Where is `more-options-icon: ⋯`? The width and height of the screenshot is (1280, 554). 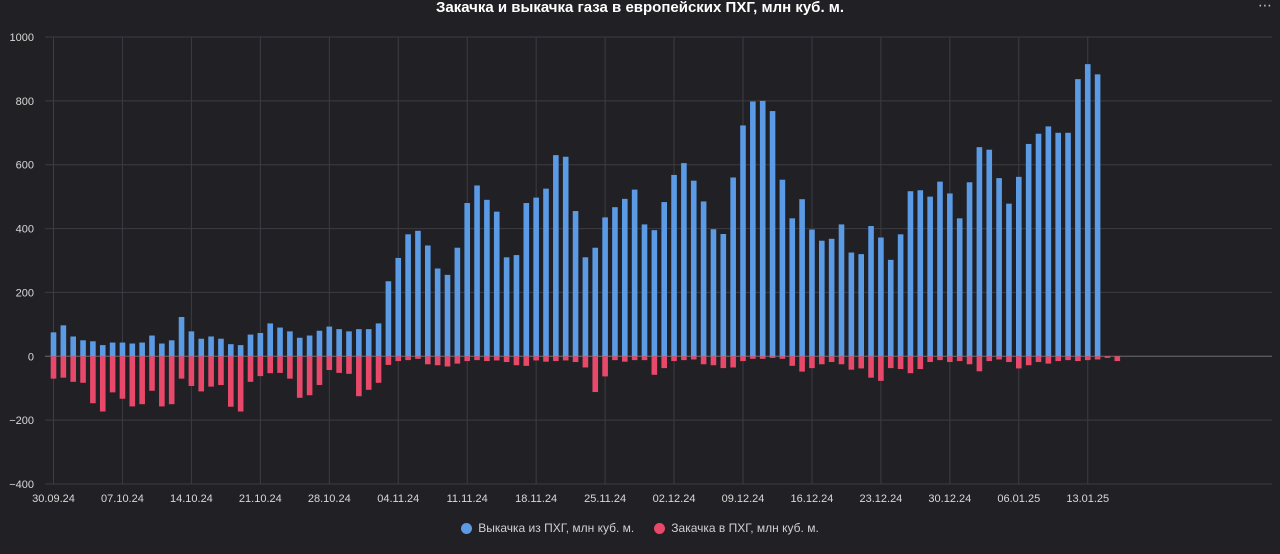
more-options-icon: ⋯ is located at coordinates (1265, 6).